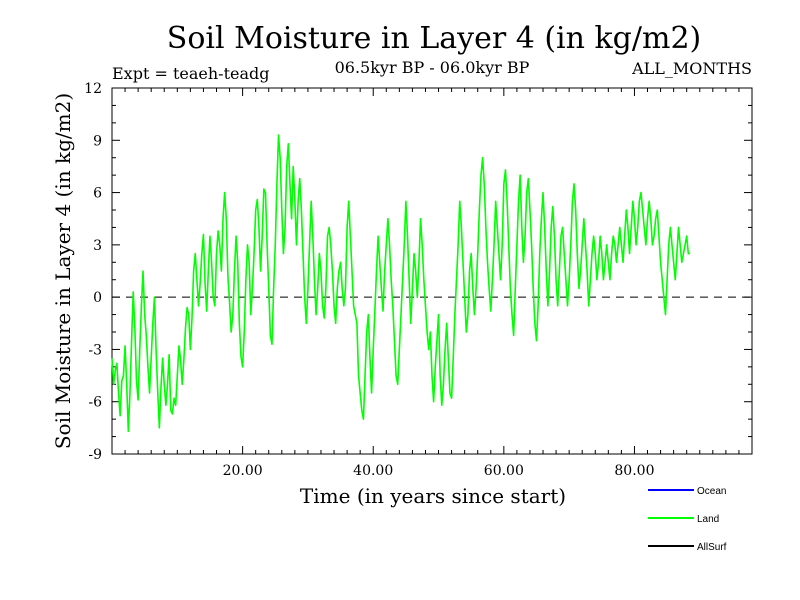  I want to click on chart-subtitle: 06.5kyr BP - 06.0kyr BP, so click(432, 67).